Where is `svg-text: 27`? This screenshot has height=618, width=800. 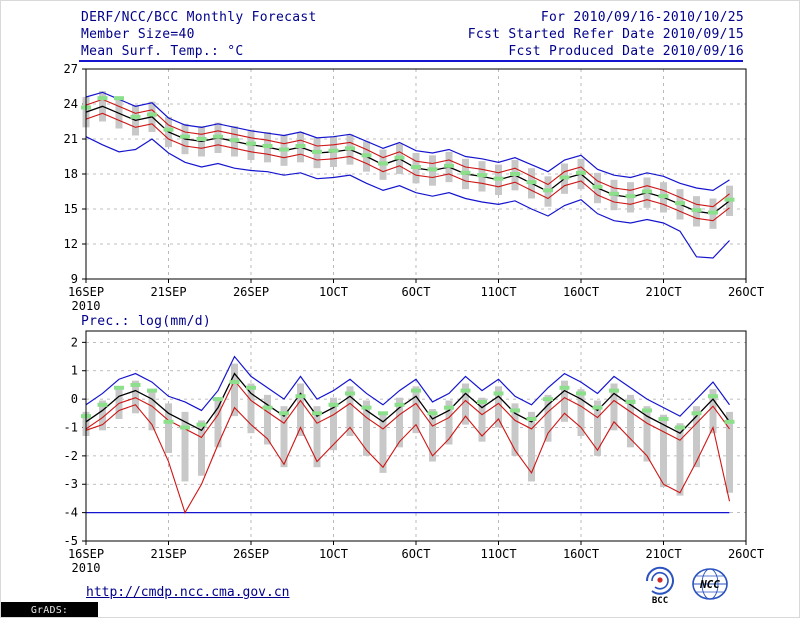
svg-text: 27 is located at coordinates (71, 69).